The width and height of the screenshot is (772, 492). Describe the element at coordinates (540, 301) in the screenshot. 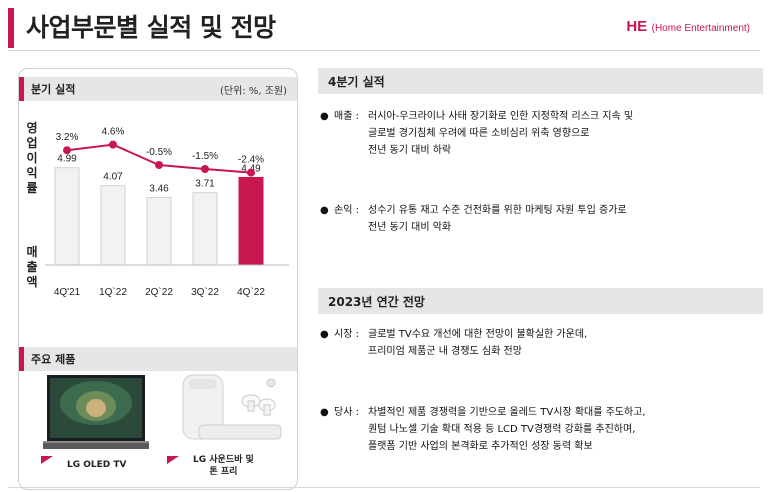

I see `outlook-section-header: 2023년 연간 전망` at that location.